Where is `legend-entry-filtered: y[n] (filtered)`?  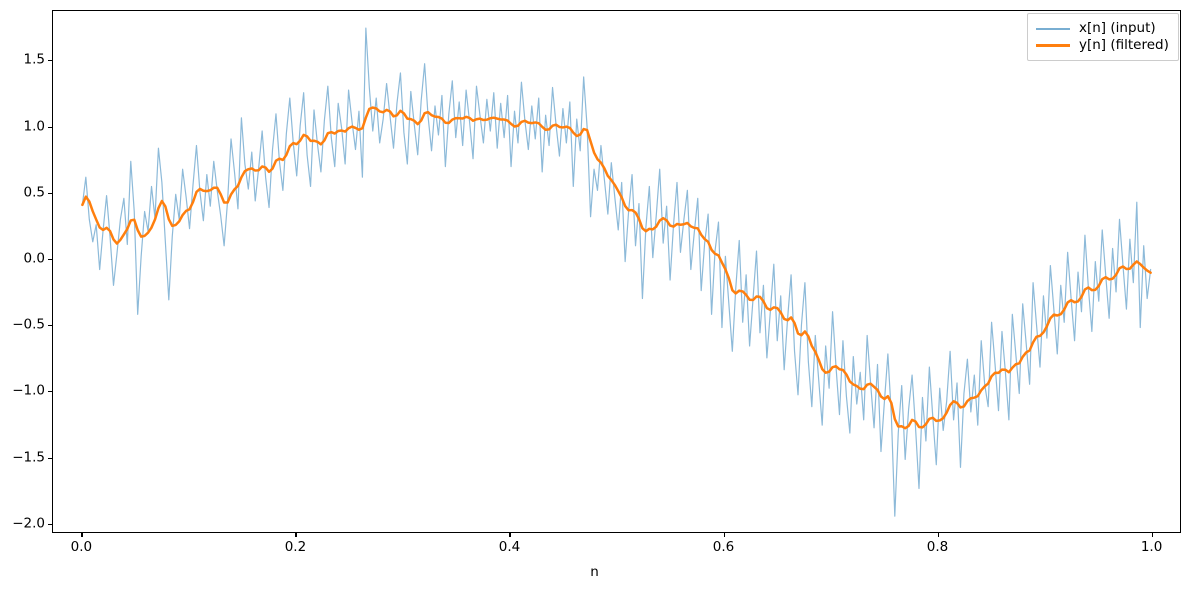
legend-entry-filtered: y[n] (filtered) is located at coordinates (1102, 45).